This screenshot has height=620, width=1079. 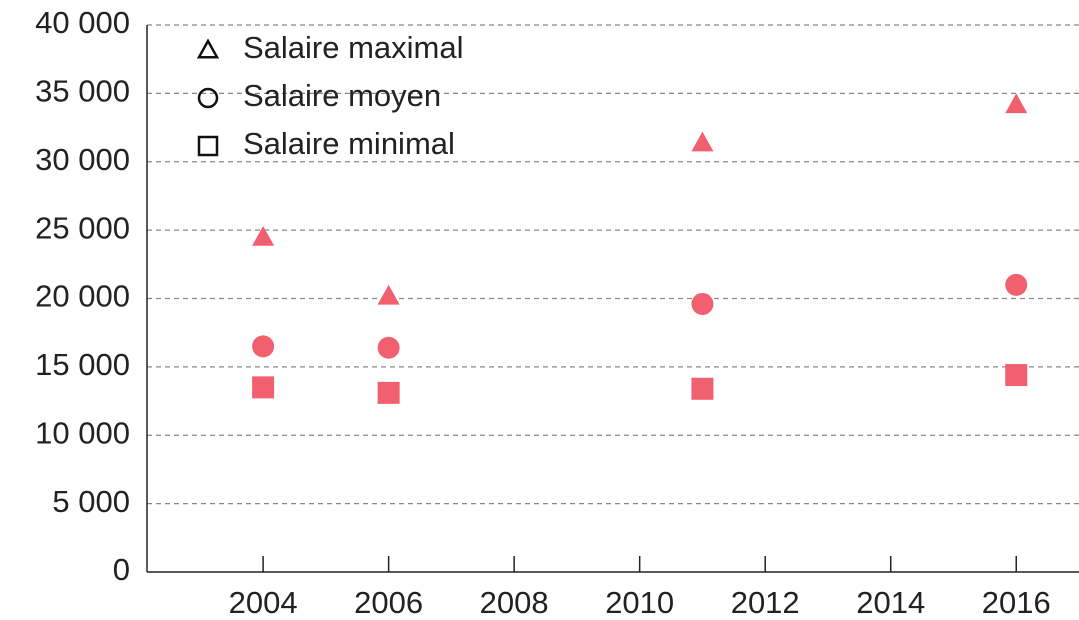 I want to click on x-tick-label: 2004, so click(x=263, y=602).